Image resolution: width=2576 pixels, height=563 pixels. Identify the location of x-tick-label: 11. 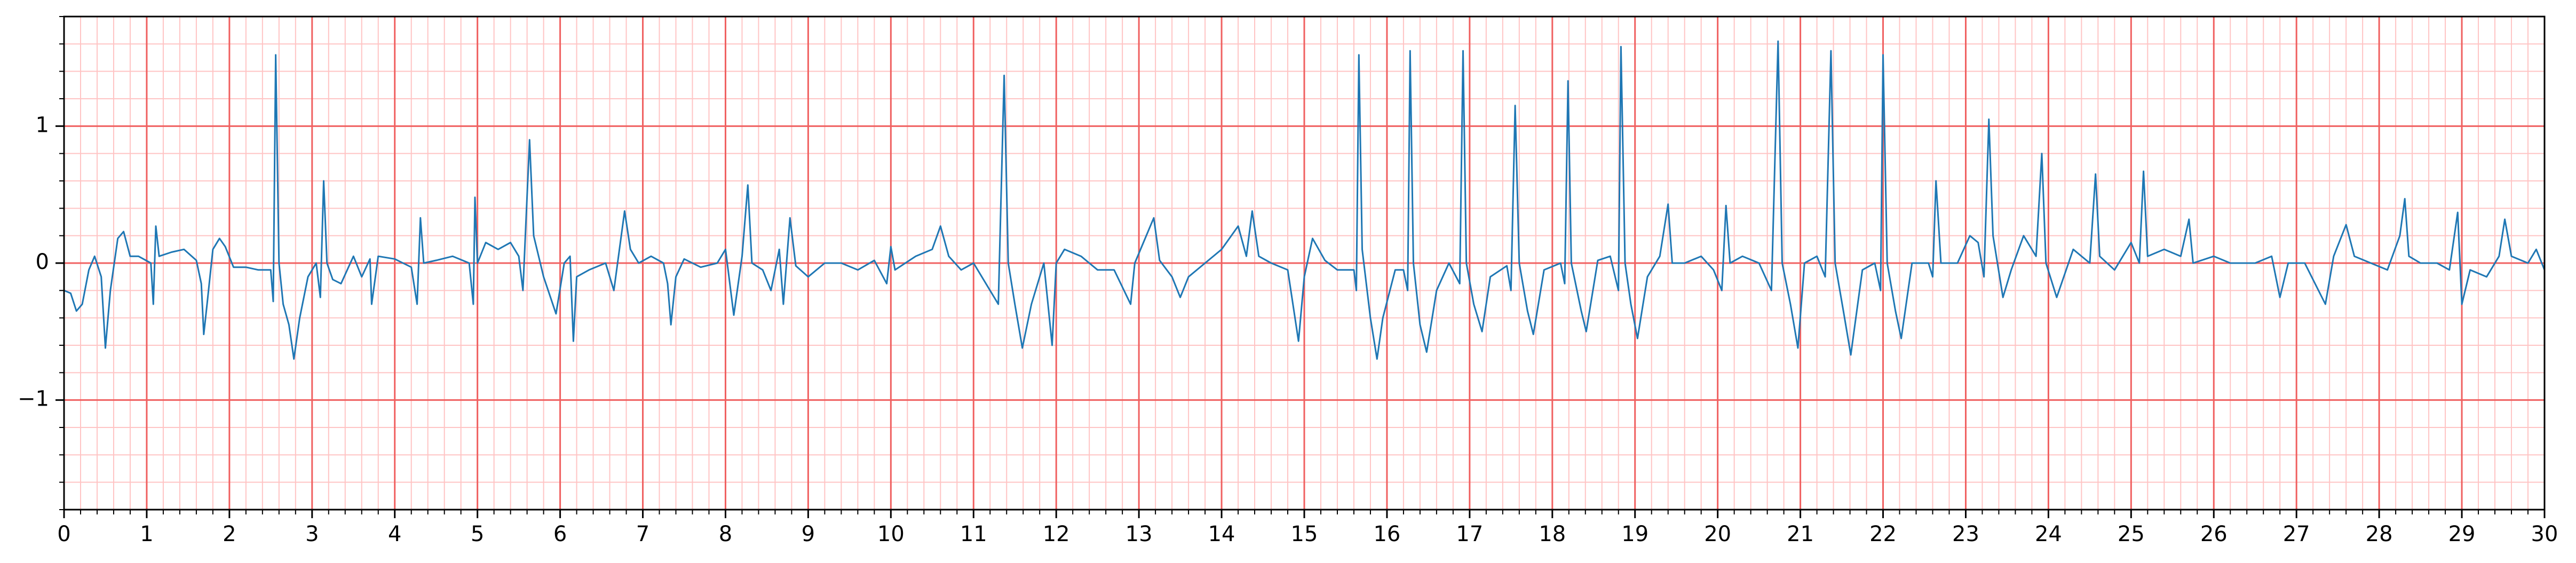
(973, 534).